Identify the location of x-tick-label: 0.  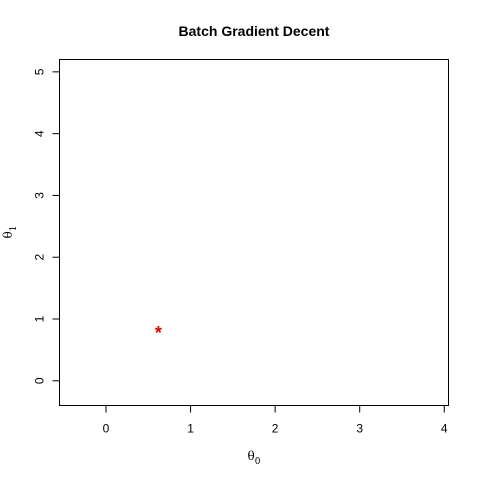
(106, 429).